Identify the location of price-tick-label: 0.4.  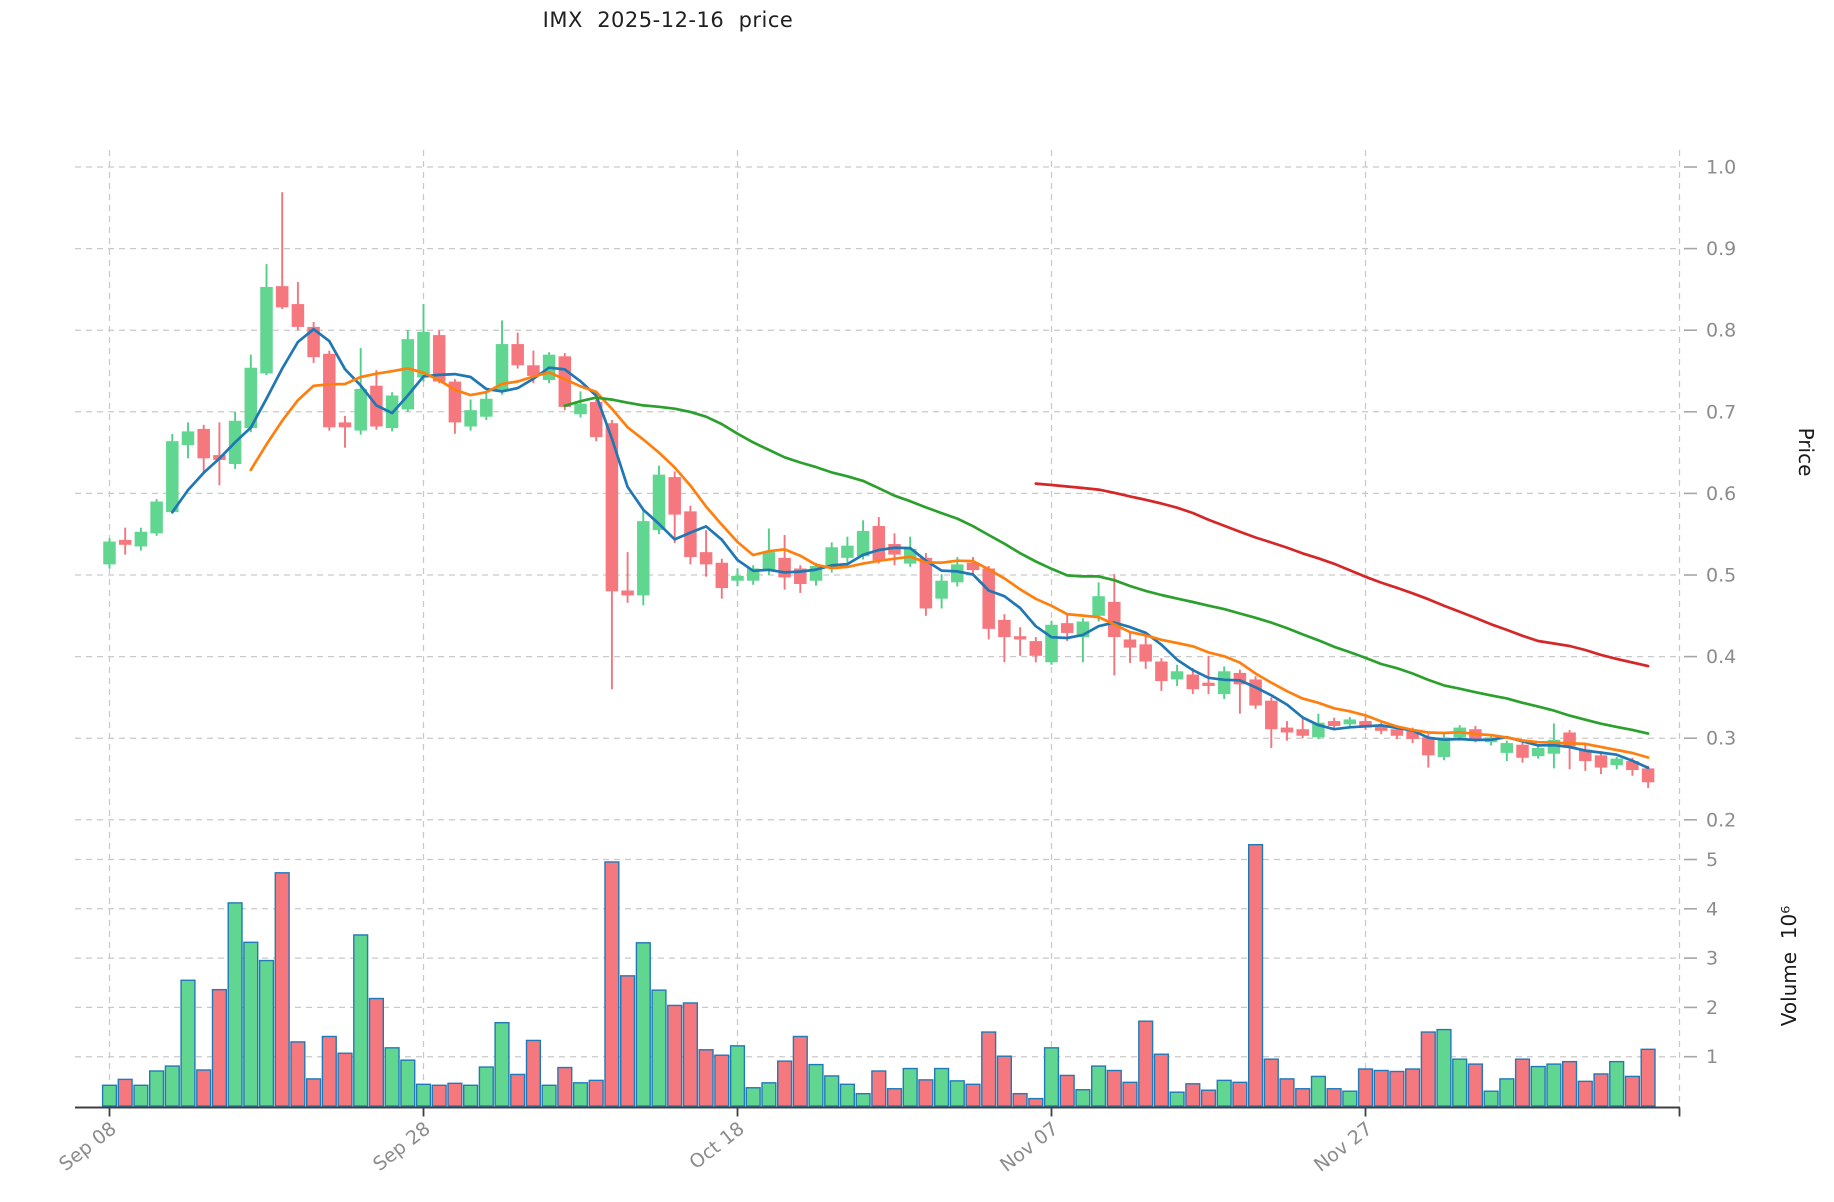
(1721, 657).